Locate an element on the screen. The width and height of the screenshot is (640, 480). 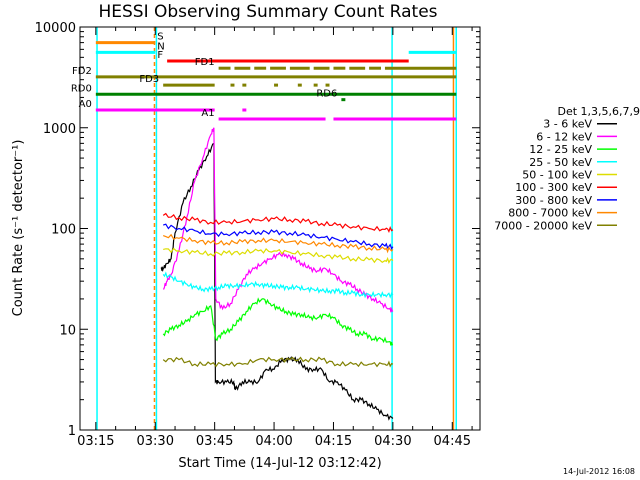
legend-label-2: 12 - 25 keV is located at coordinates (560, 149).